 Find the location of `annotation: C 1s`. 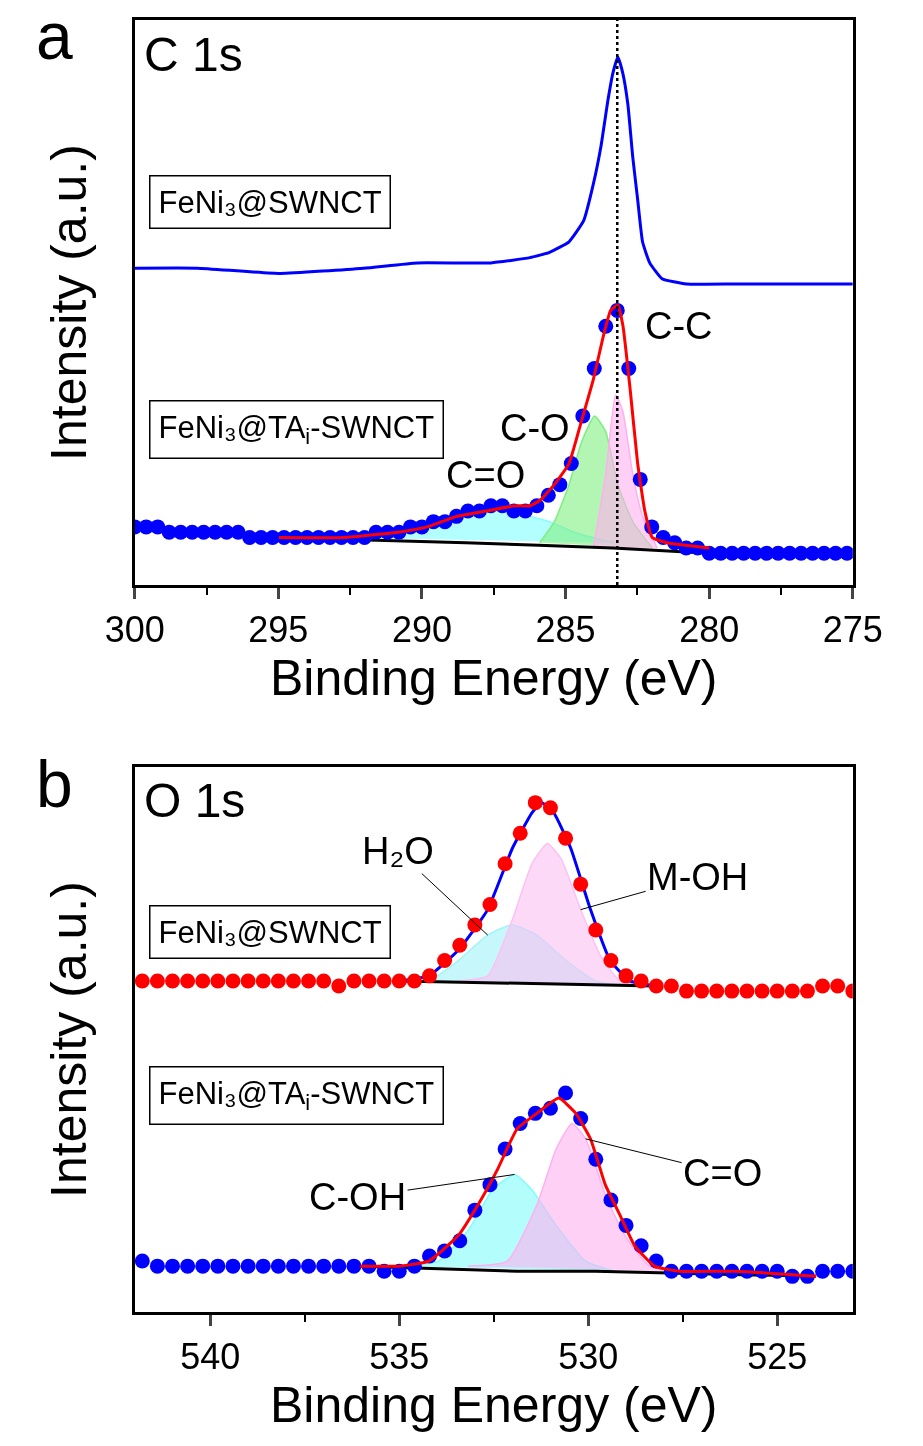

annotation: C 1s is located at coordinates (193, 54).